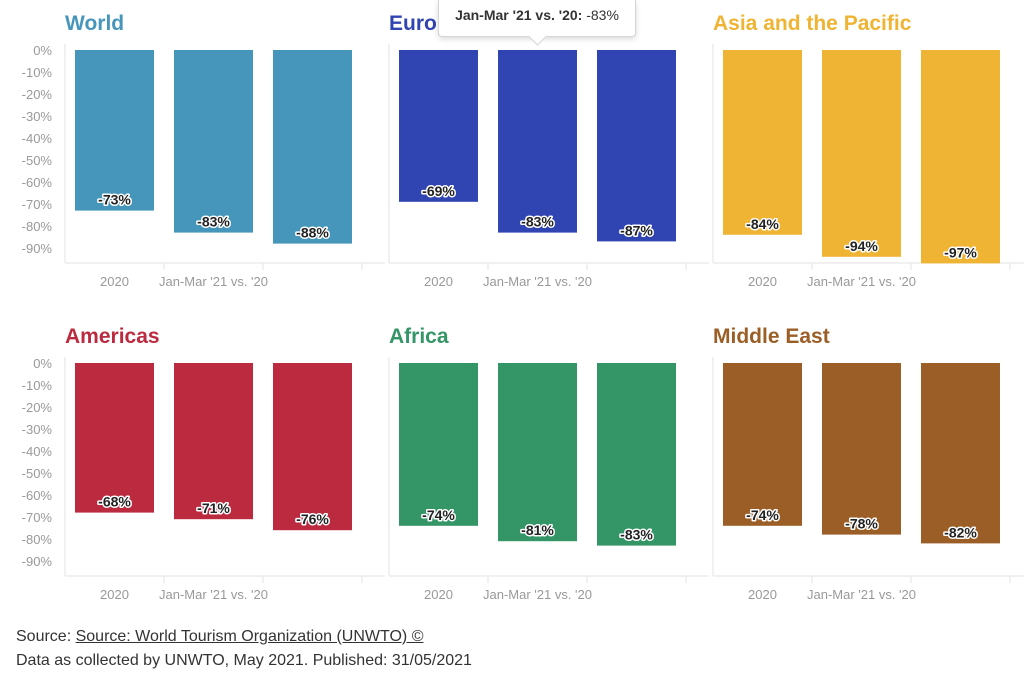  What do you see at coordinates (114, 502) in the screenshot?
I see `americas-data-label: -68%` at bounding box center [114, 502].